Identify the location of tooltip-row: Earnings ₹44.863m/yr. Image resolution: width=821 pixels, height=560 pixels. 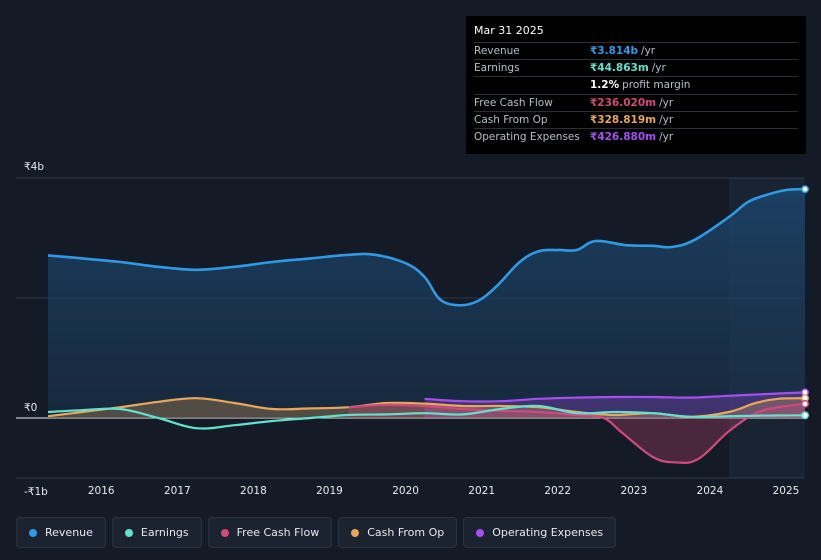
(636, 67).